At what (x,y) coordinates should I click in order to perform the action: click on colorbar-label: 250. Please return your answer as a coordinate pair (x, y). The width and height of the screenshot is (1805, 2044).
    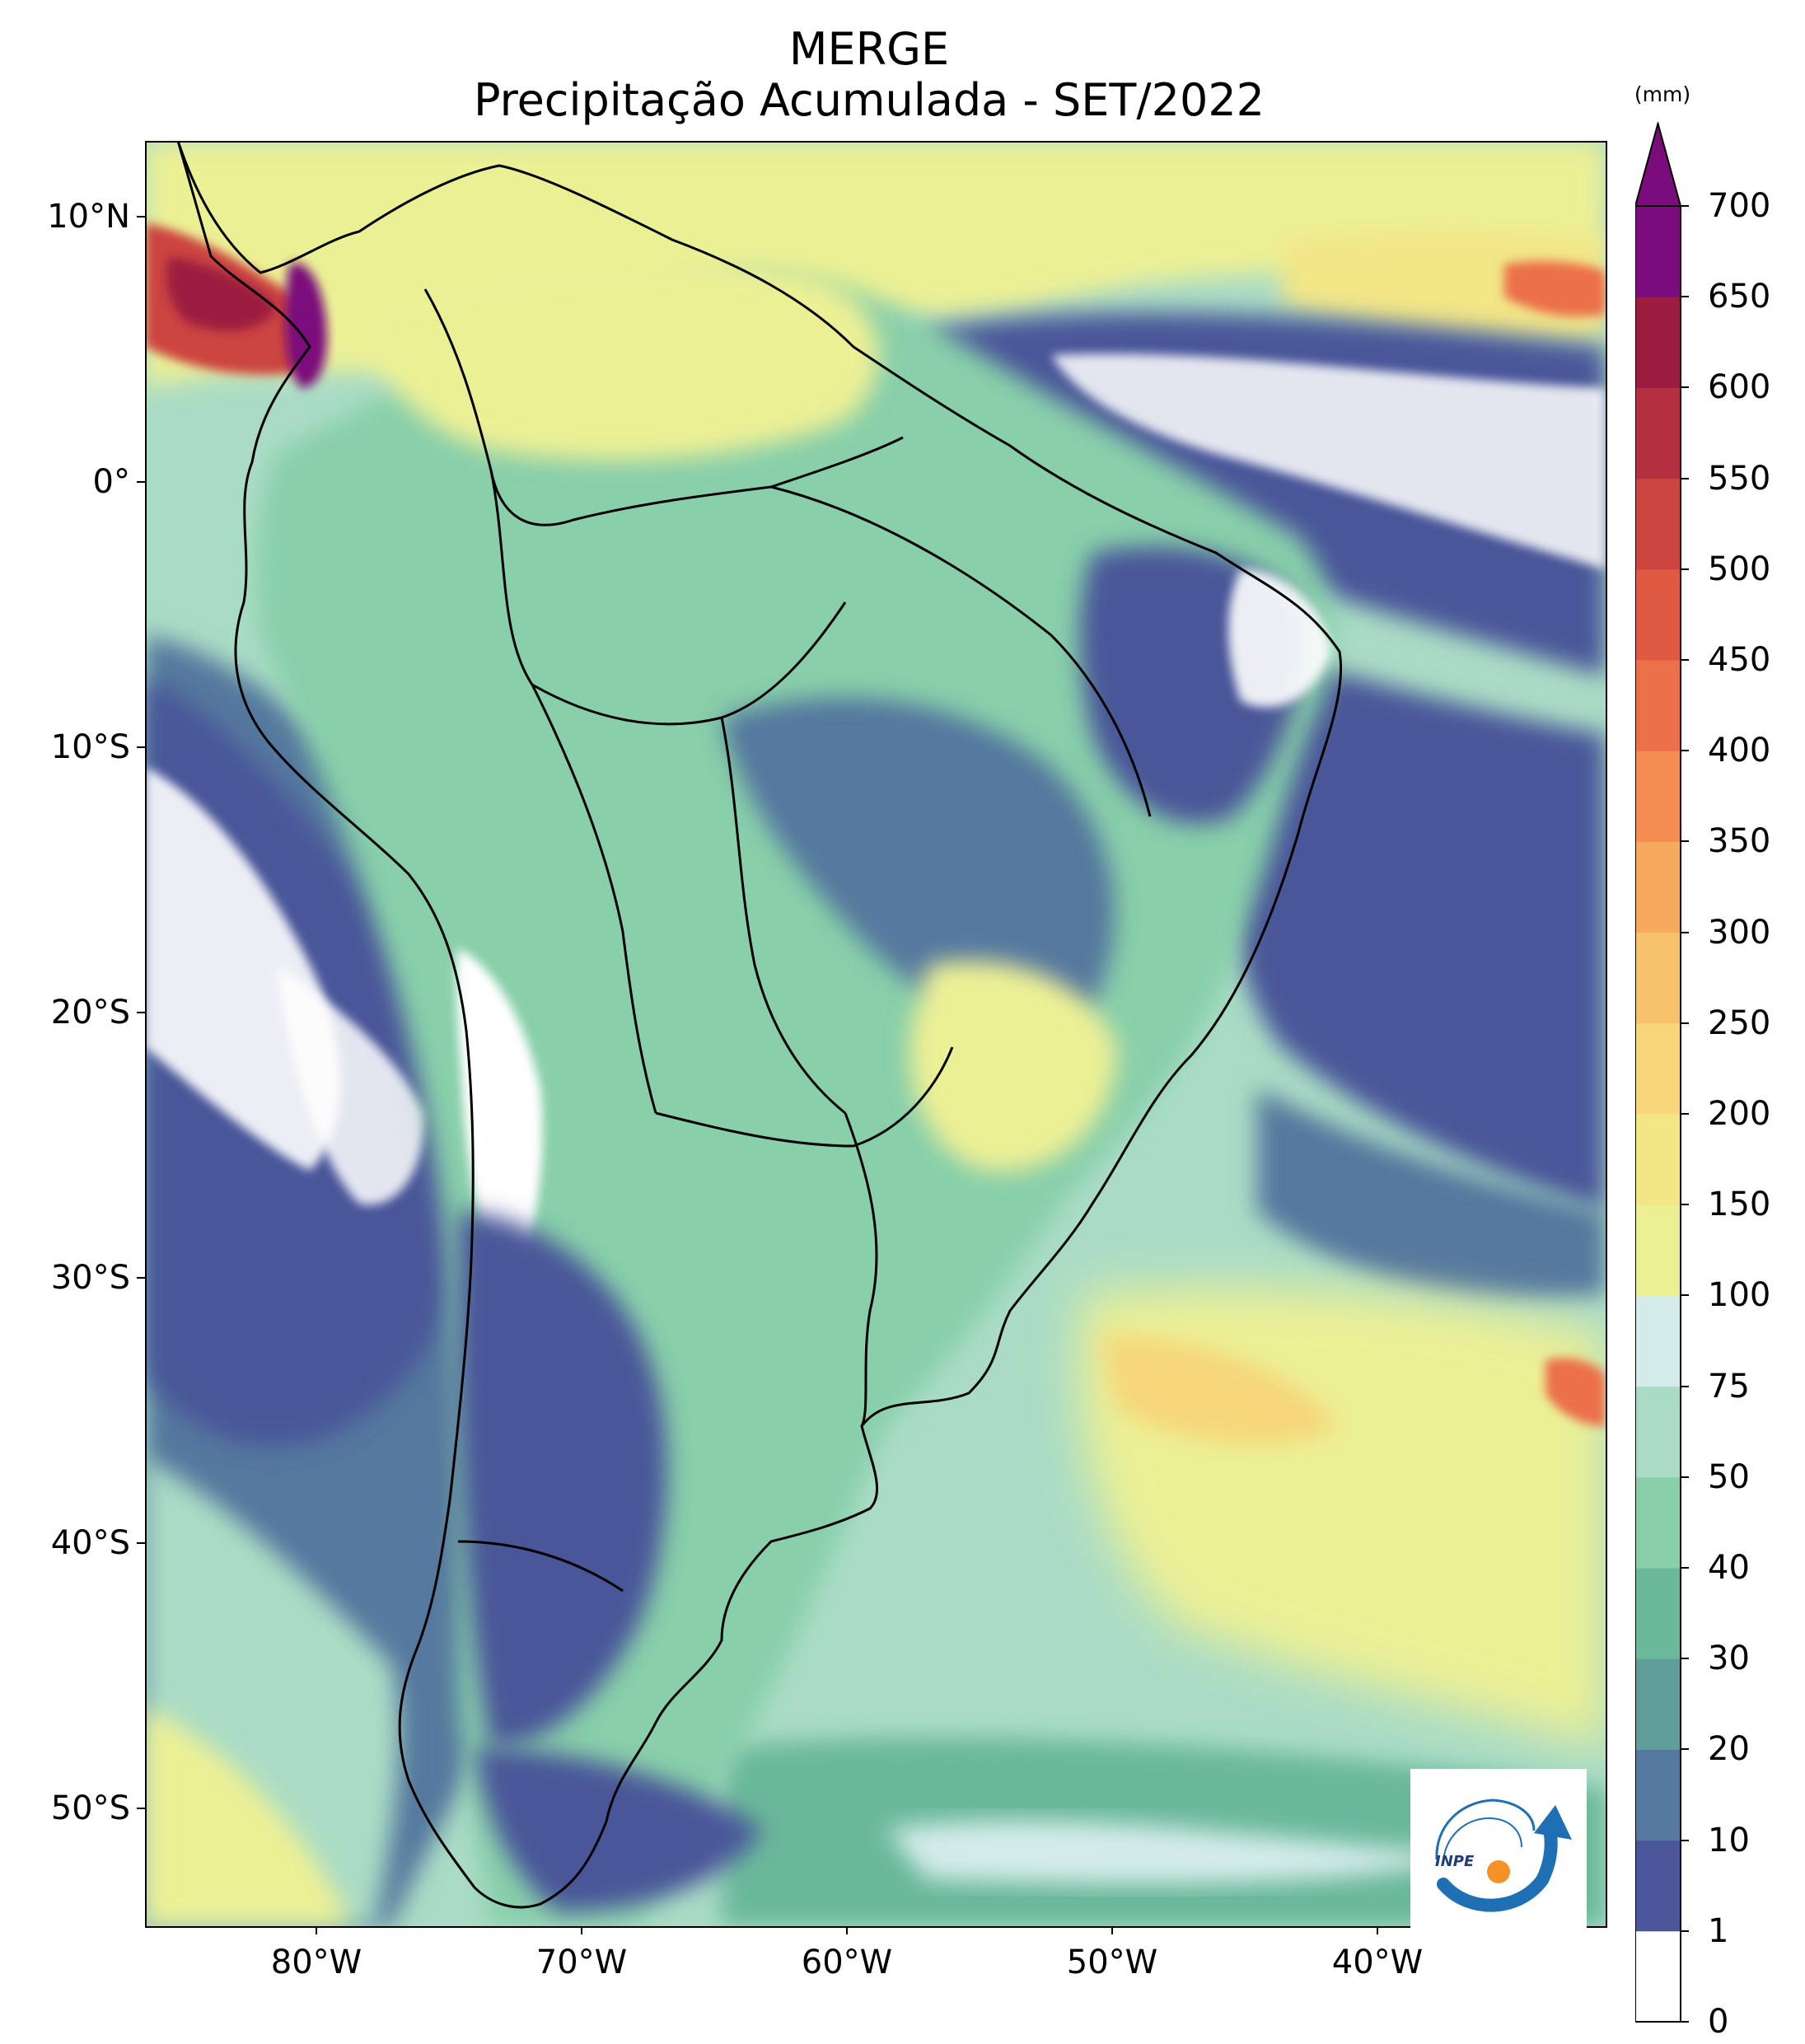
    Looking at the image, I should click on (1739, 1022).